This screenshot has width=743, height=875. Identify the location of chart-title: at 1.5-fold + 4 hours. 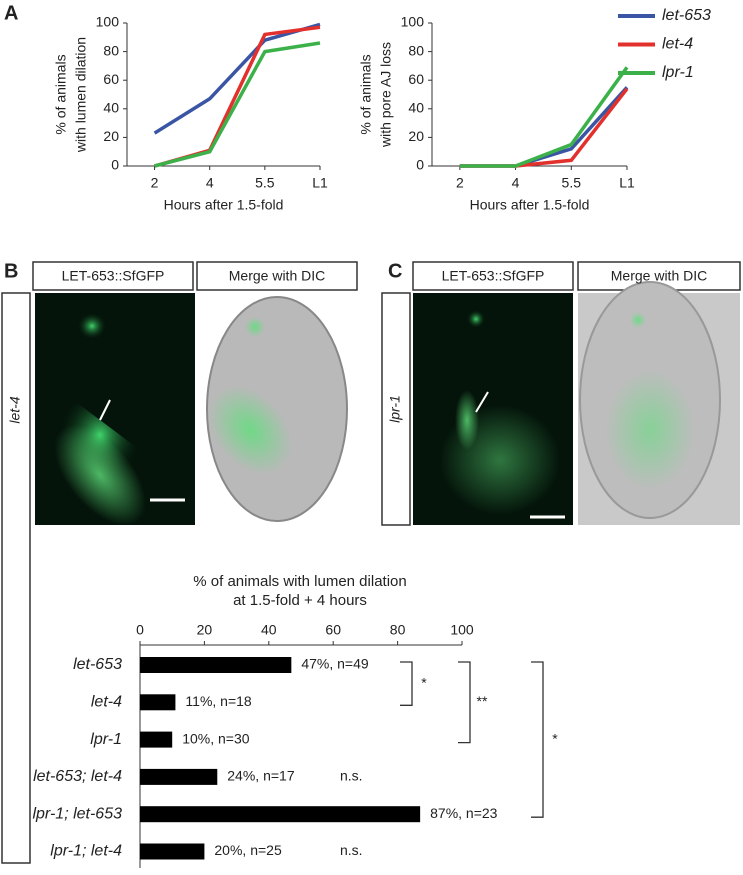
(300, 600).